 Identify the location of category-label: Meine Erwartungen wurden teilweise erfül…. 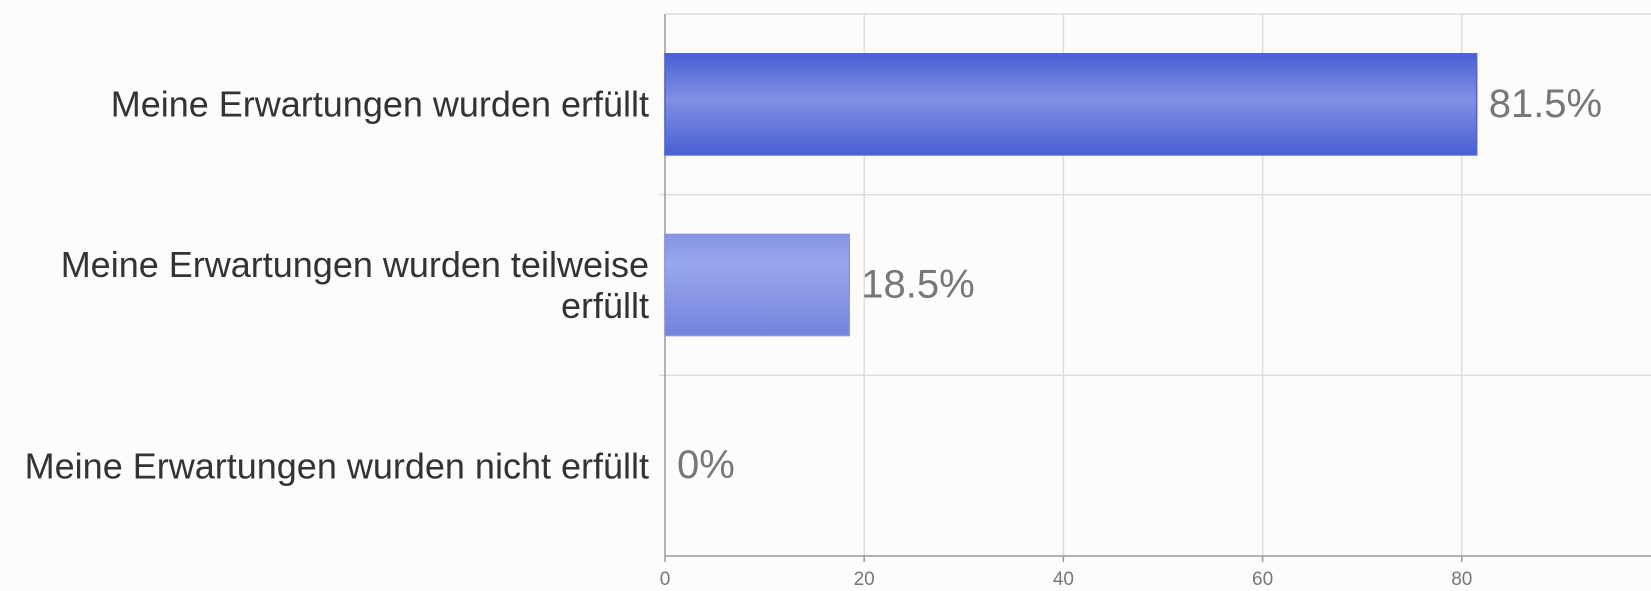
(354, 285).